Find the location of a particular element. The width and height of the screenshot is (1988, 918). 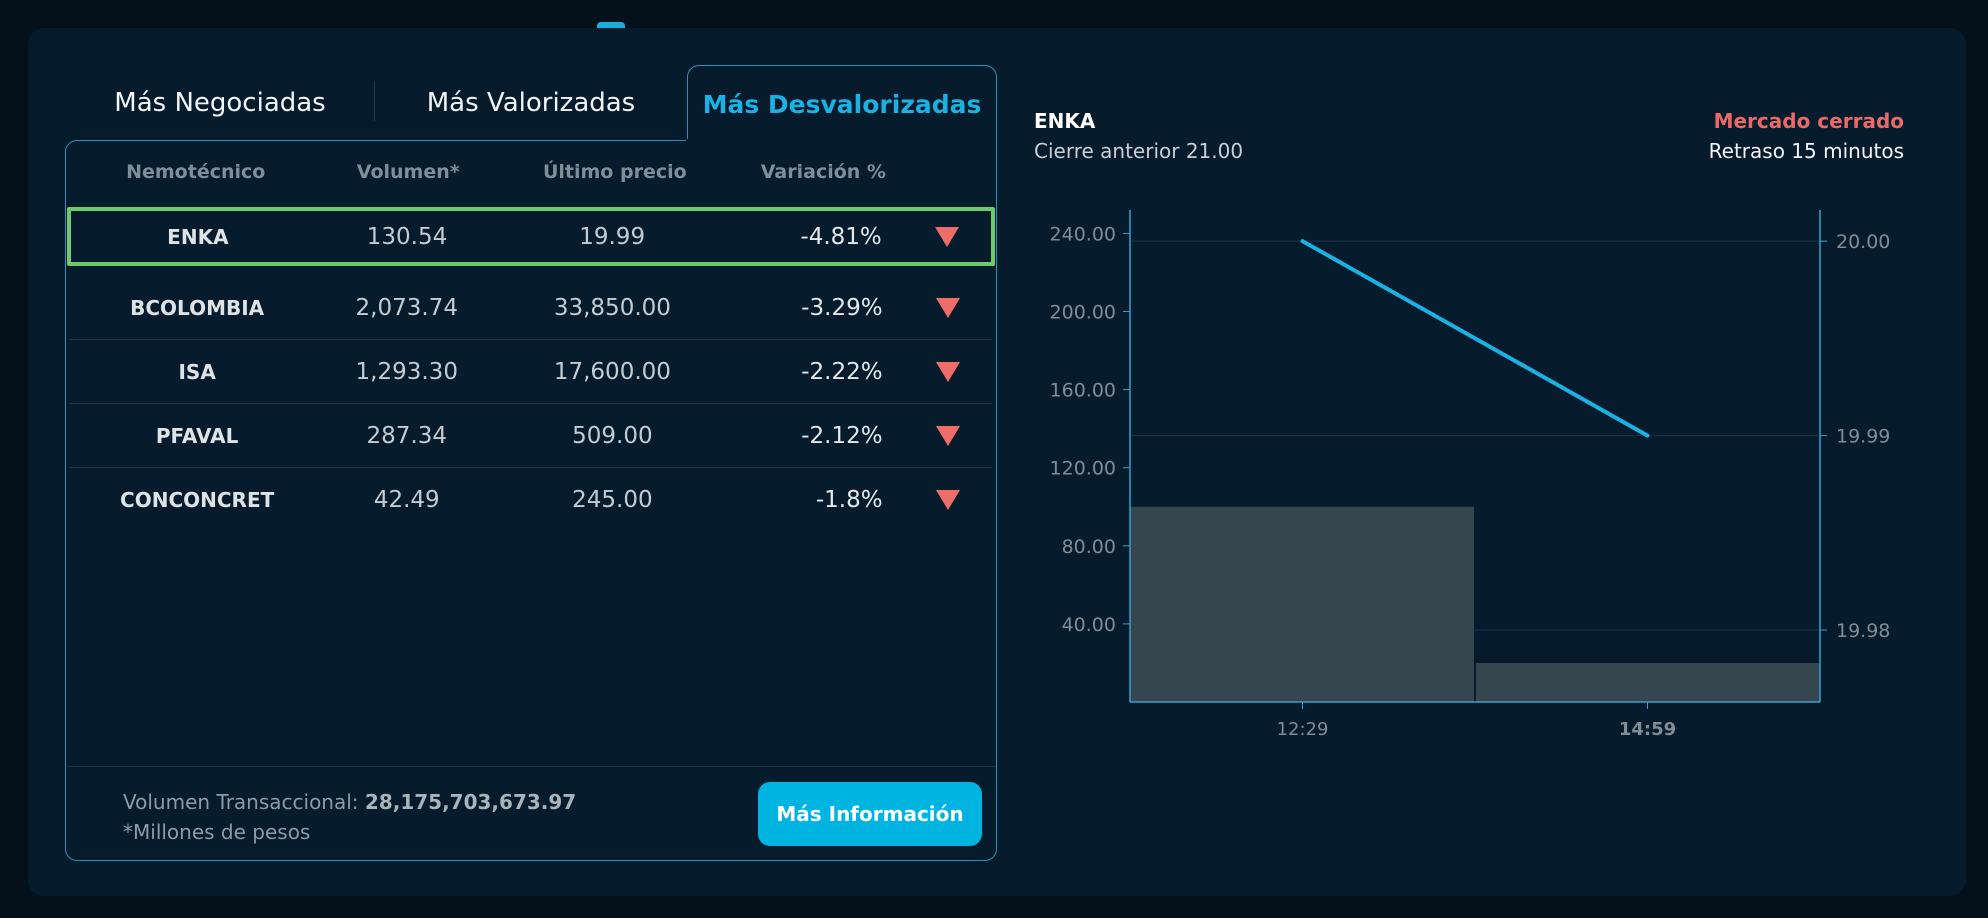

volume: 130.54 is located at coordinates (407, 236).